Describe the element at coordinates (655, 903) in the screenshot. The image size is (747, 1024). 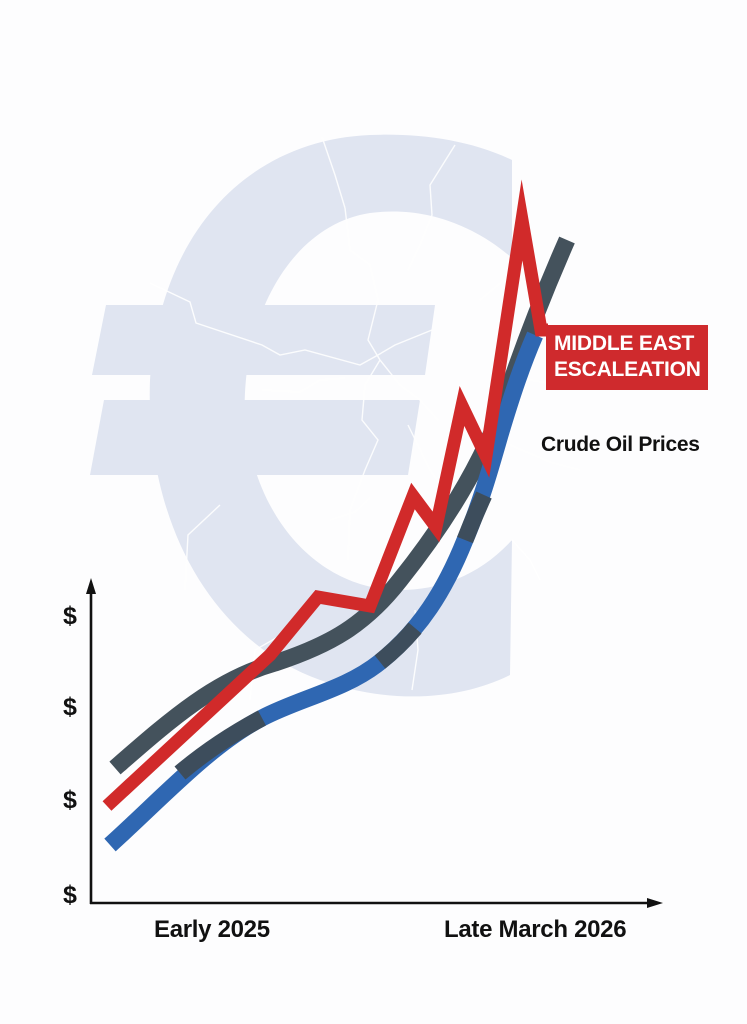
I see `x-axis-arrow-icon` at that location.